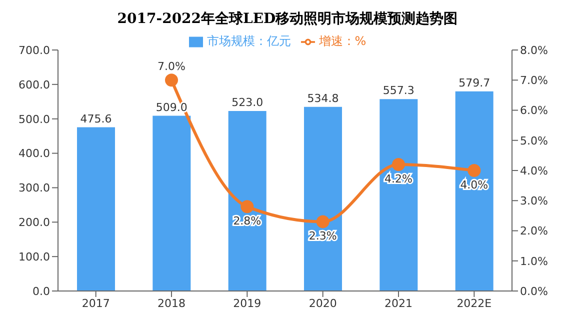  I want to click on y2-tick-label: 5.0%, so click(534, 141).